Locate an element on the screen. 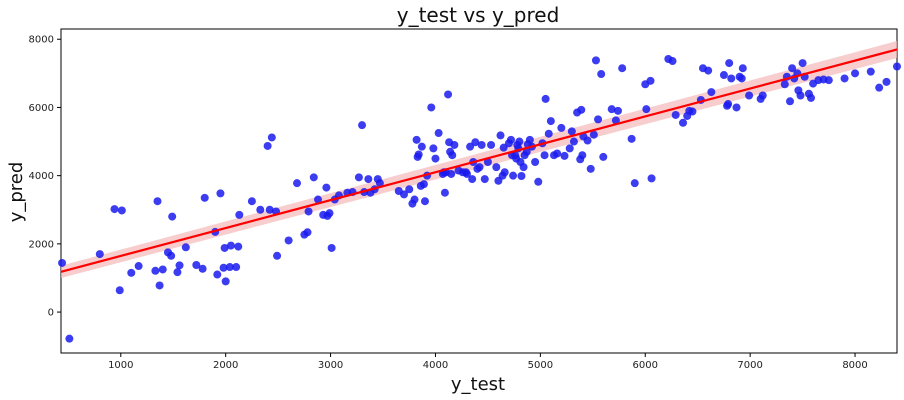 This screenshot has height=400, width=904. y-tick-label: 0 is located at coordinates (51, 313).